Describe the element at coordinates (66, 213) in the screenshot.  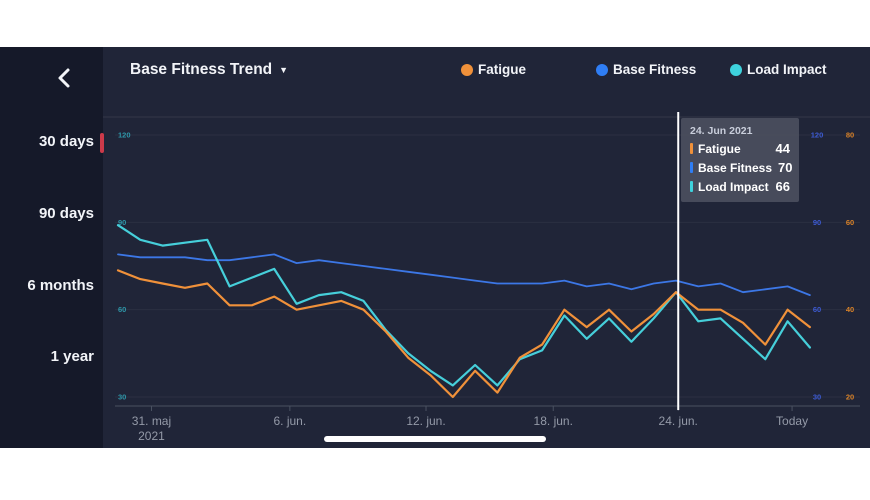
I see `sidebar-item-90-days: 90 days` at that location.